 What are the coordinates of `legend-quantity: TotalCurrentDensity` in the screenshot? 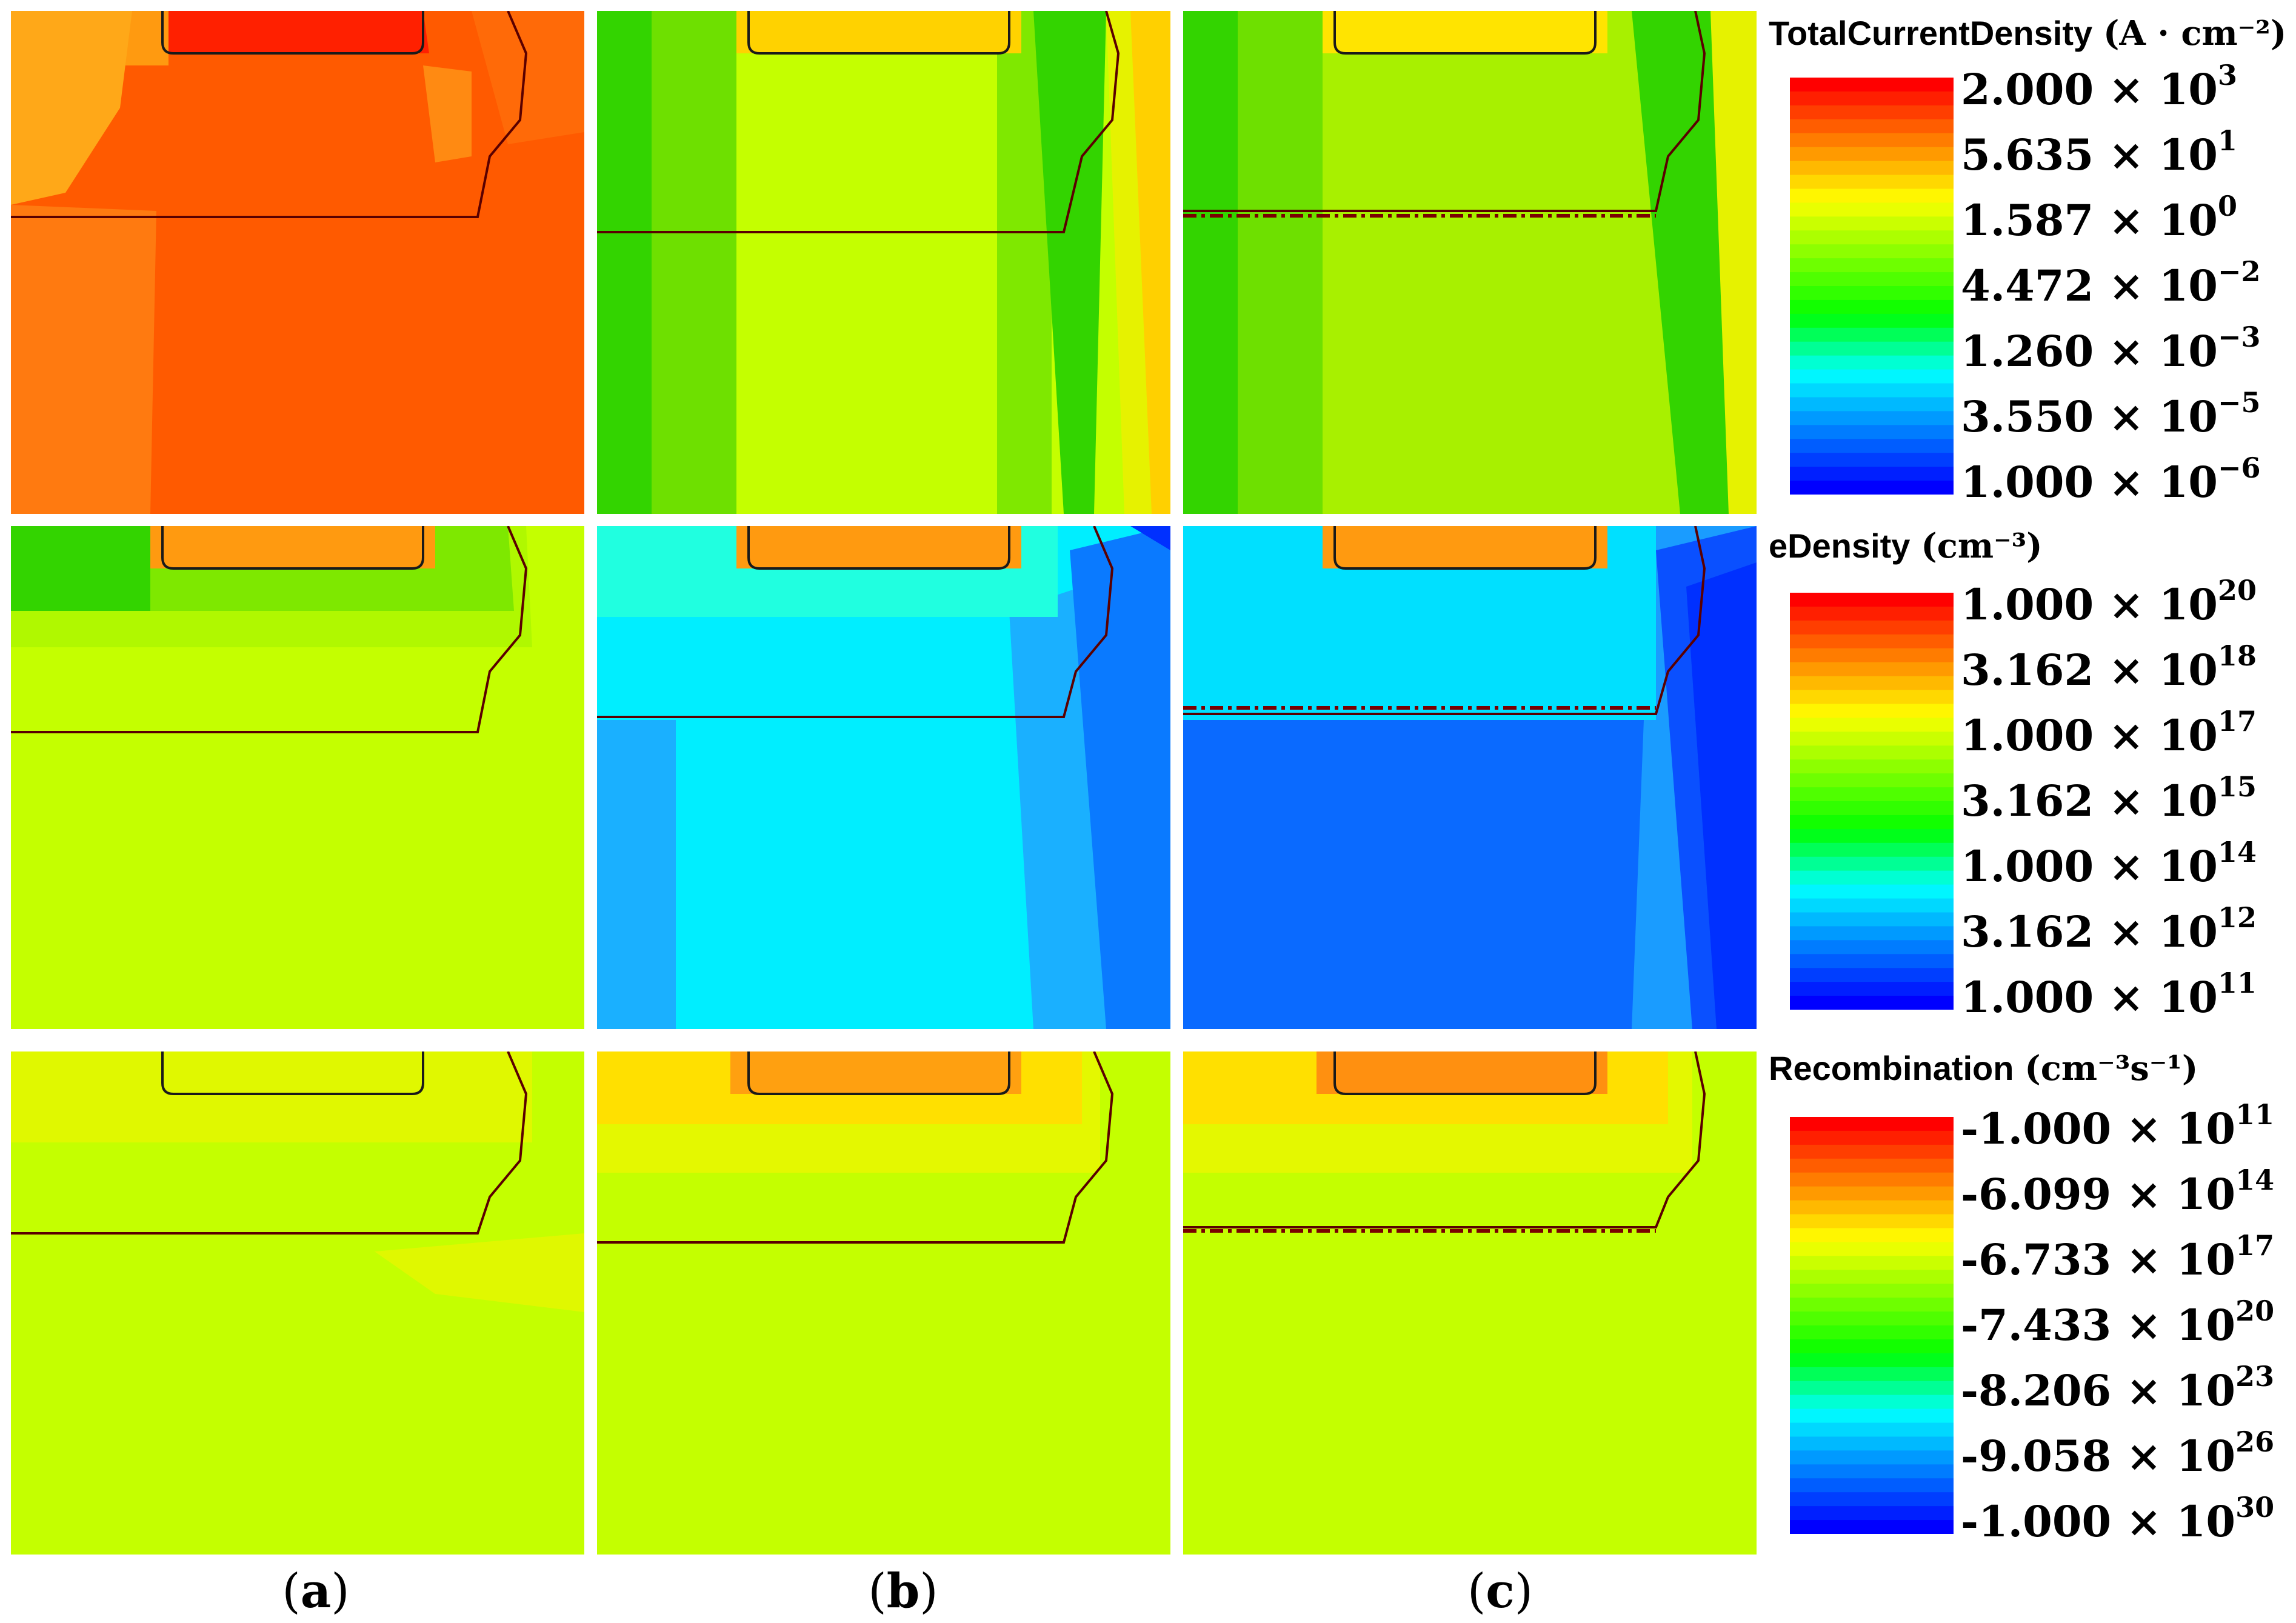 It's located at (1931, 33).